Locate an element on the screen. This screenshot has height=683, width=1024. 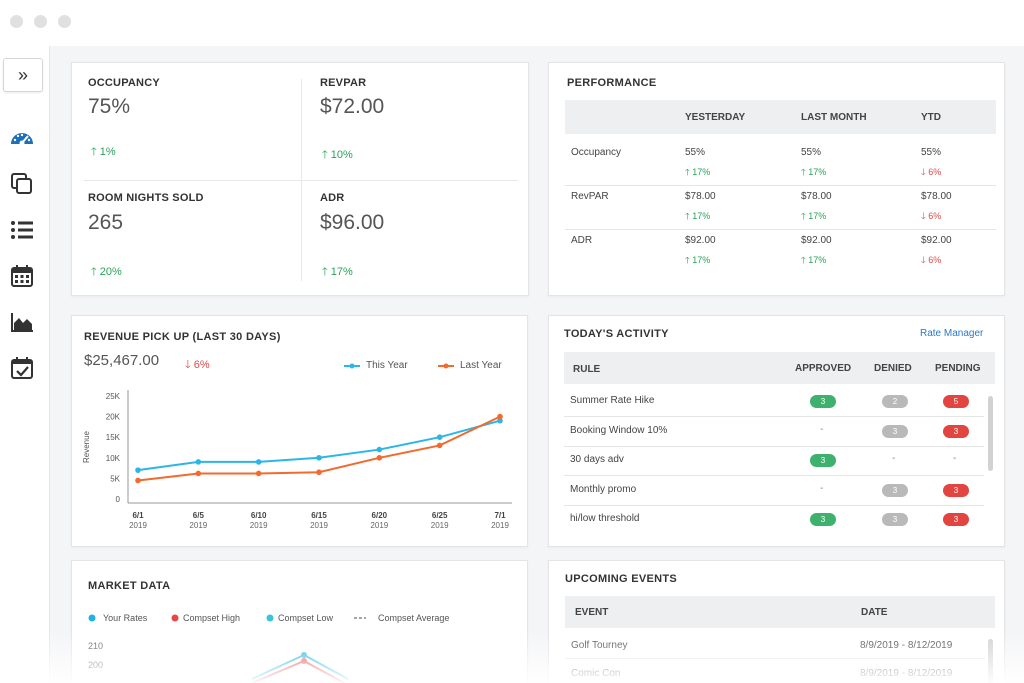
adr-label: ADR is located at coordinates (332, 198).